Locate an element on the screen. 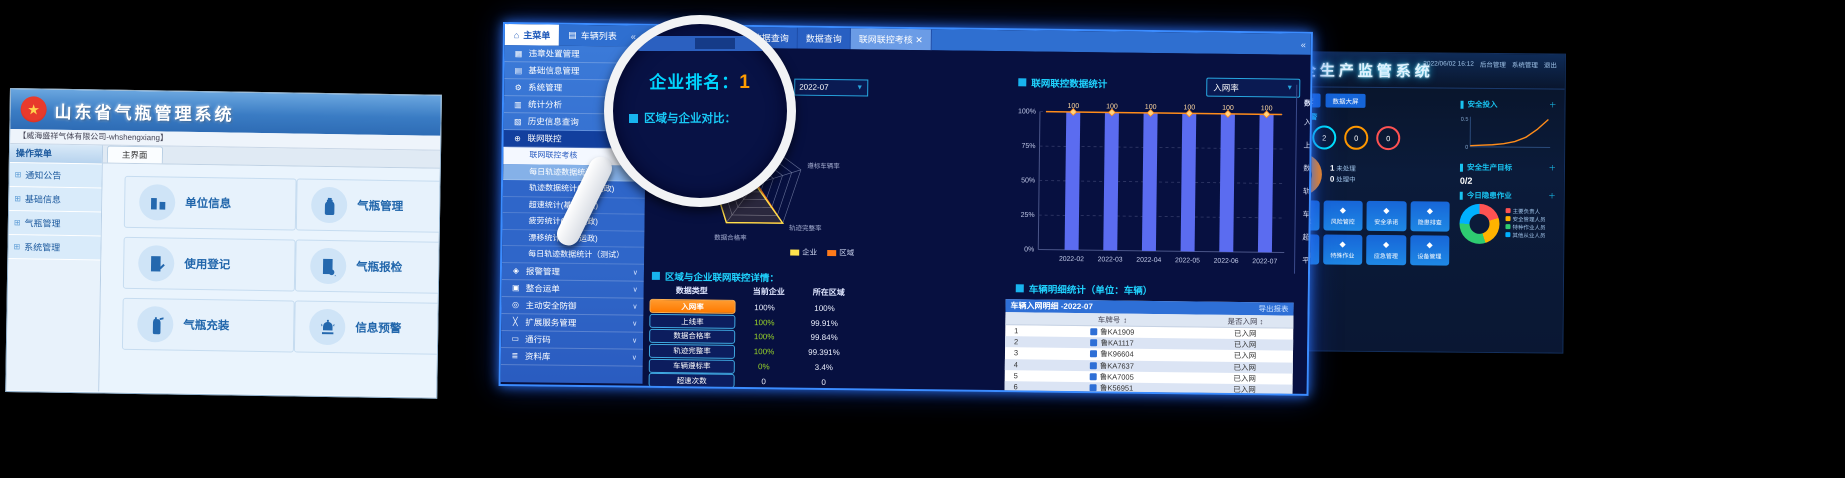 The width and height of the screenshot is (1845, 478). sidebar-item-基础信息: ⊞ 基础信息 is located at coordinates (55, 200).